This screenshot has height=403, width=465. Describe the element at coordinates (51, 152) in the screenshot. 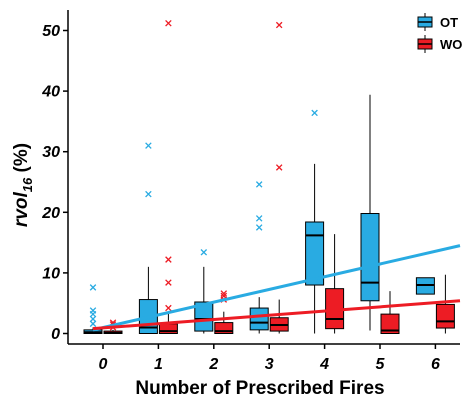

I see `y-tick-label: 30` at that location.